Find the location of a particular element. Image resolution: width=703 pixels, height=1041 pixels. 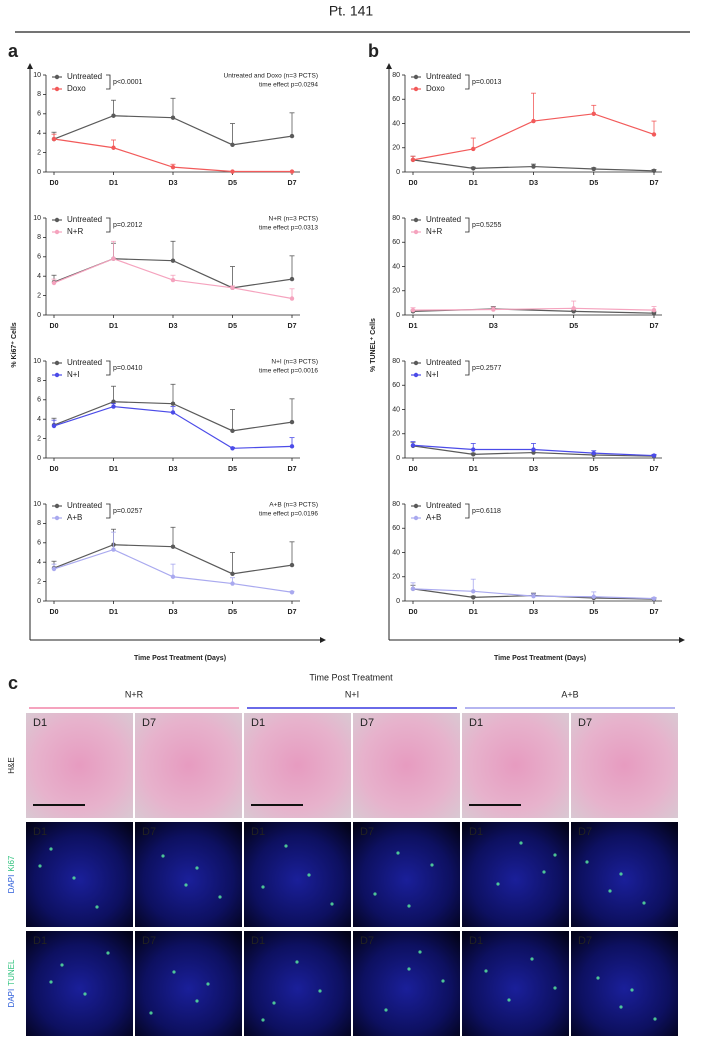

p-value: p=0.0410 is located at coordinates (127, 368).